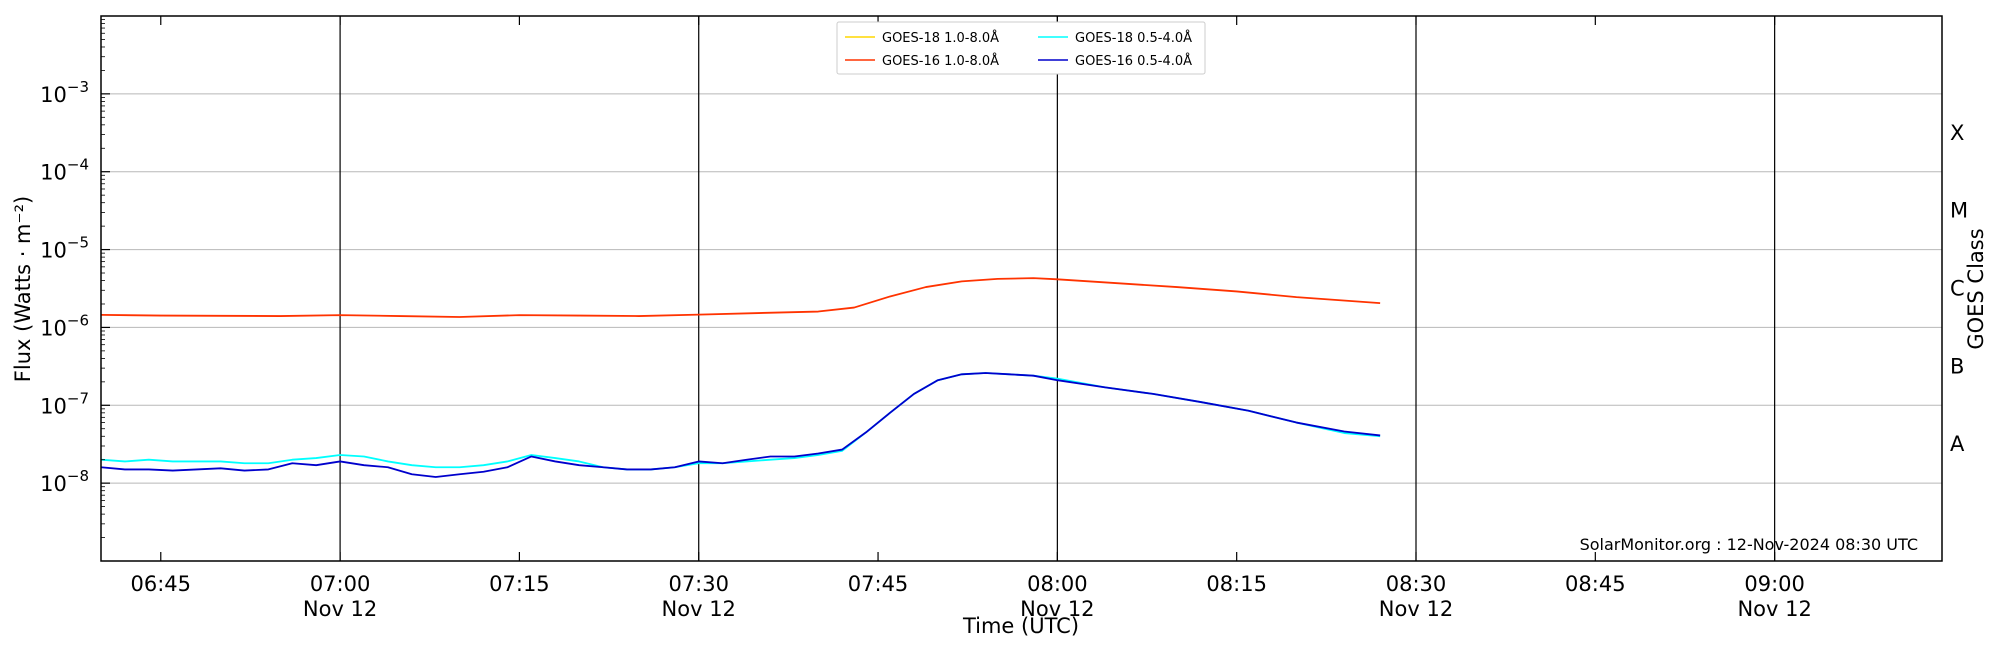  I want to click on right-y-axis-label: GOES Class, so click(1976, 288).